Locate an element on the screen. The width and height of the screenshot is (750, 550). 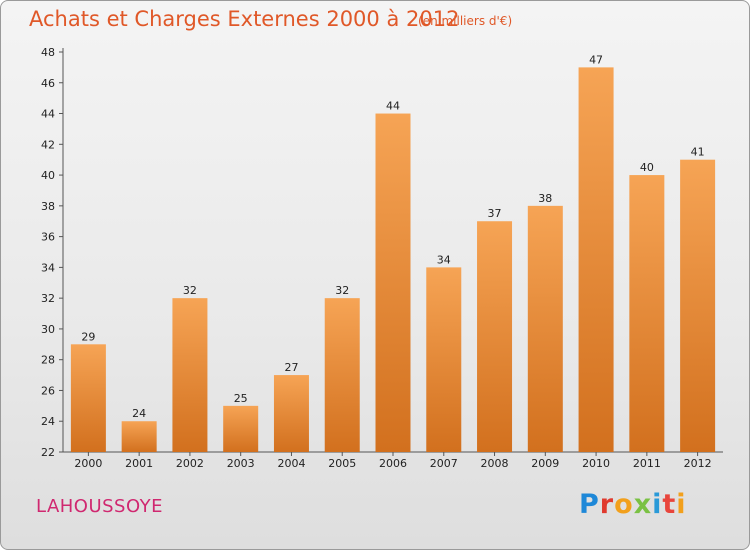
bar-2007 is located at coordinates (444, 359).